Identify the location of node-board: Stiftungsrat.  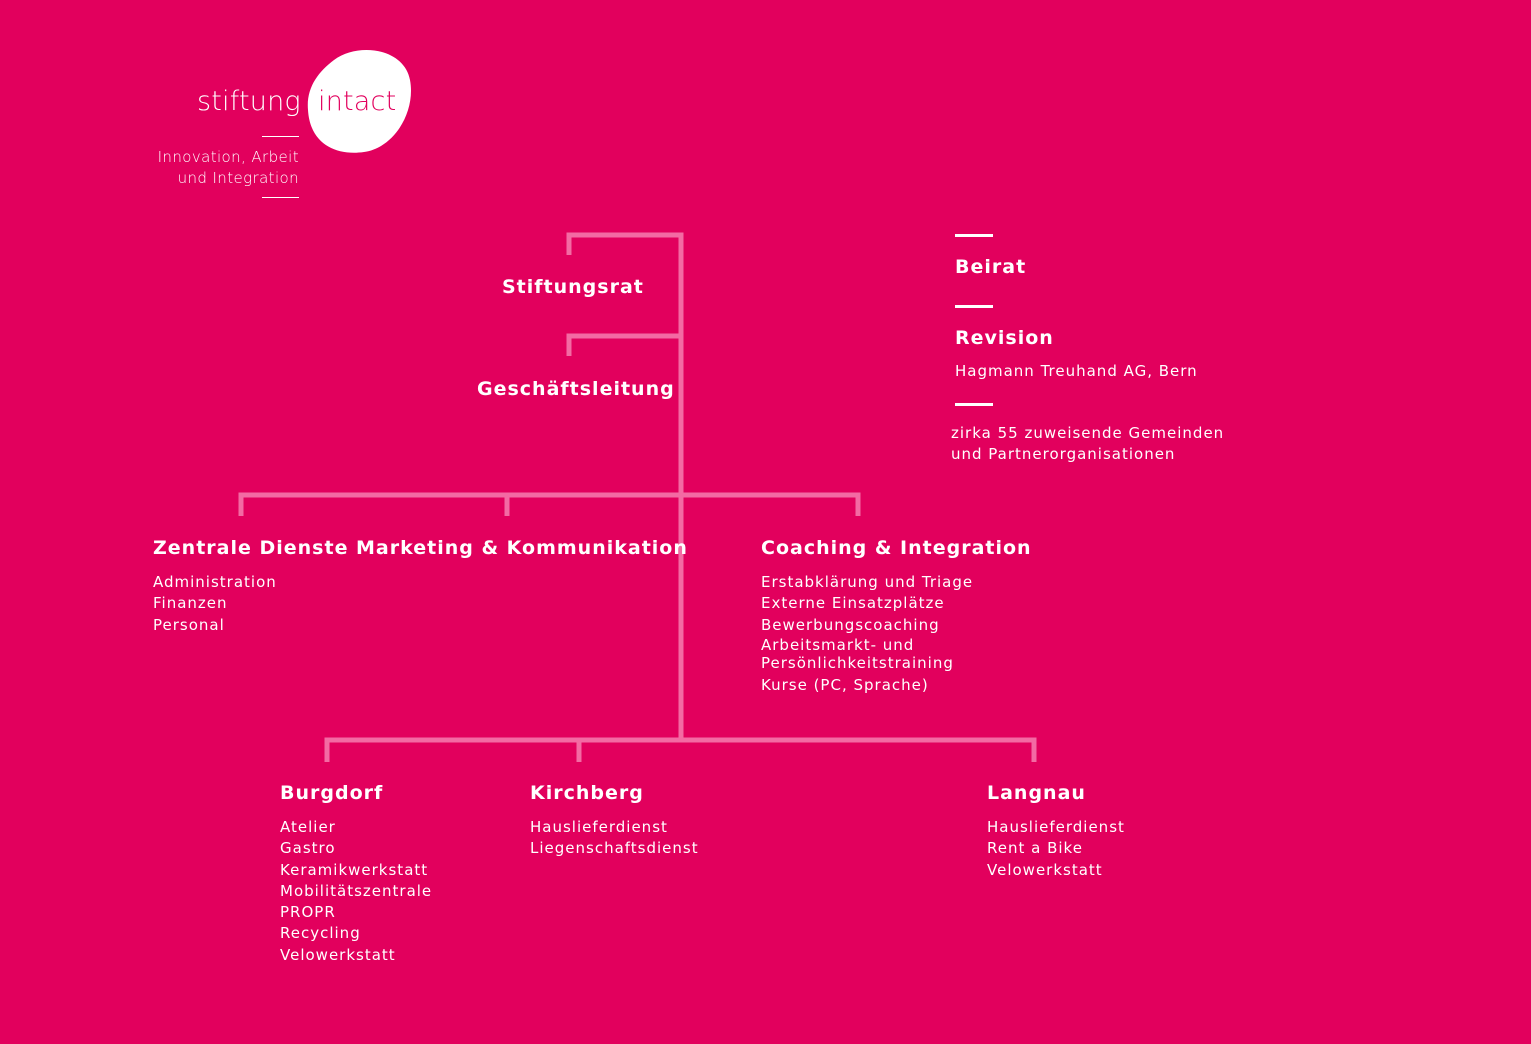
(573, 287).